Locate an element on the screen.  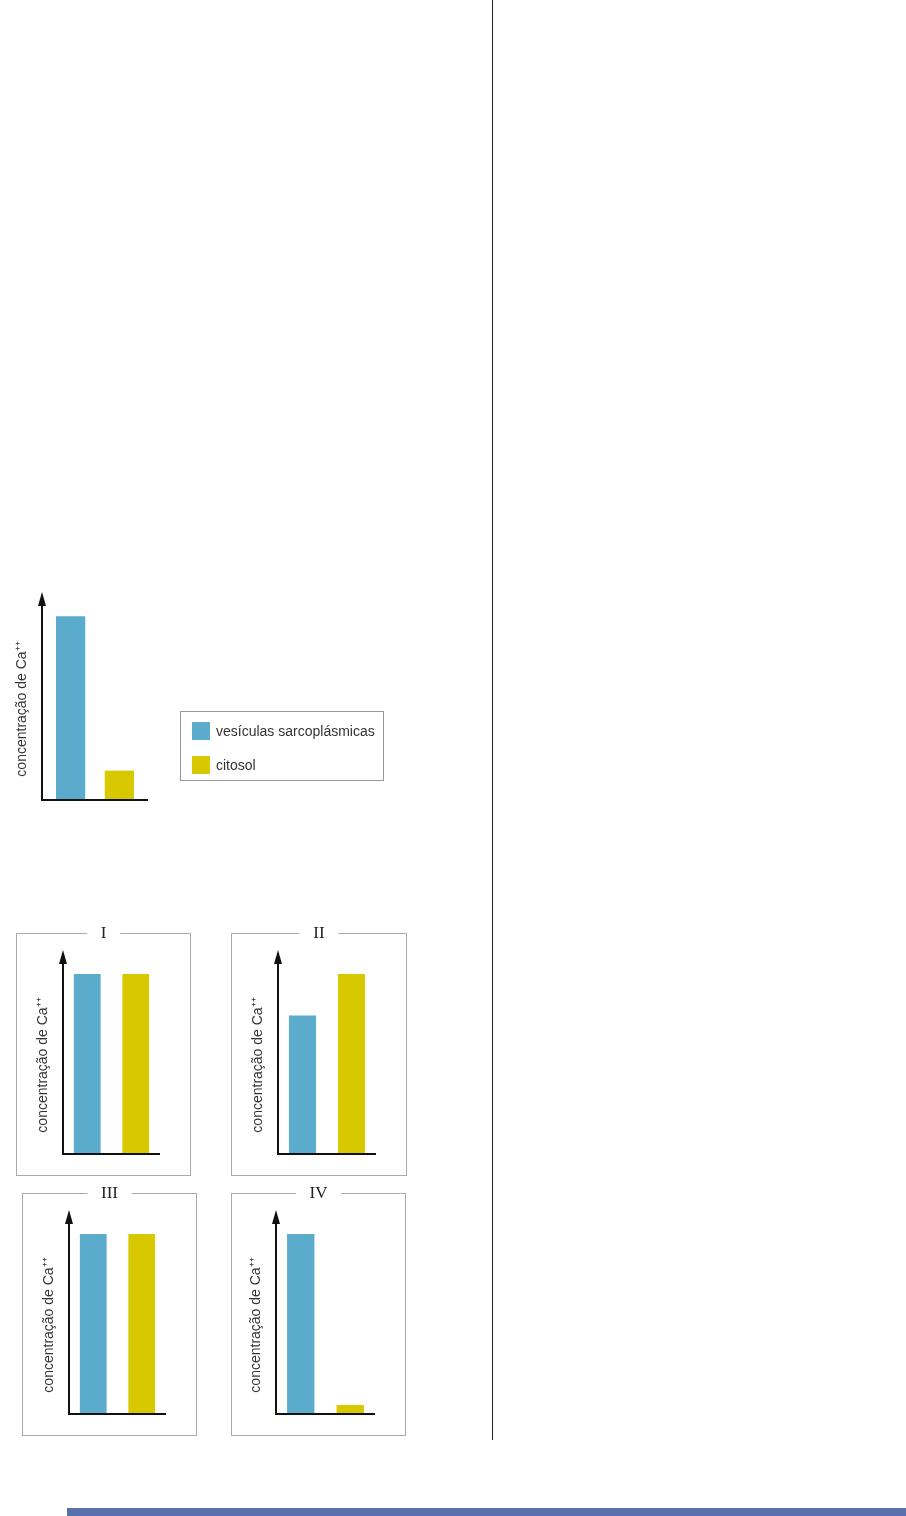
chart-title: IV is located at coordinates (318, 1193).